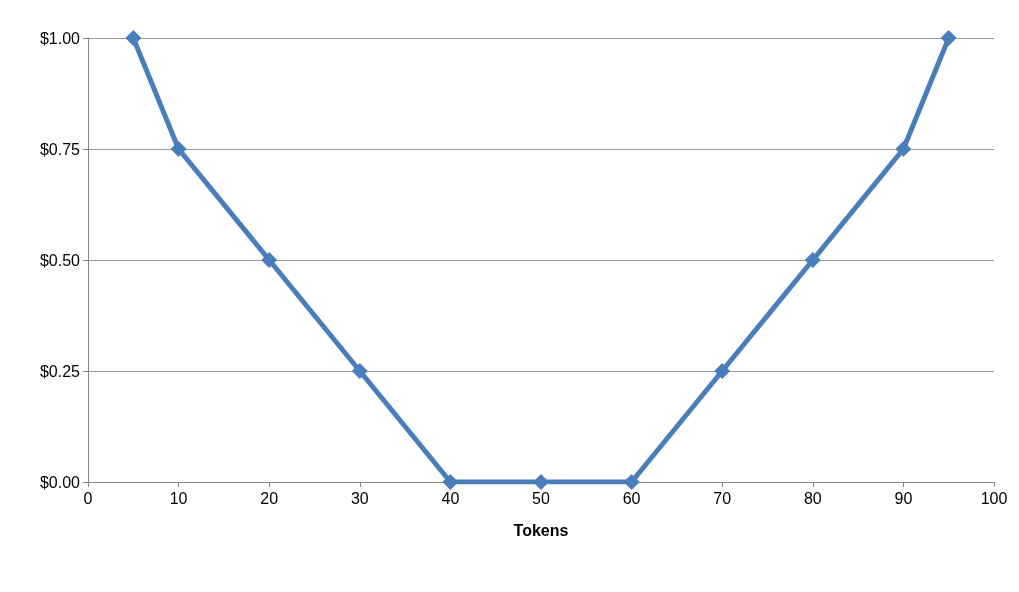  Describe the element at coordinates (994, 498) in the screenshot. I see `x-tick-label: 100` at that location.